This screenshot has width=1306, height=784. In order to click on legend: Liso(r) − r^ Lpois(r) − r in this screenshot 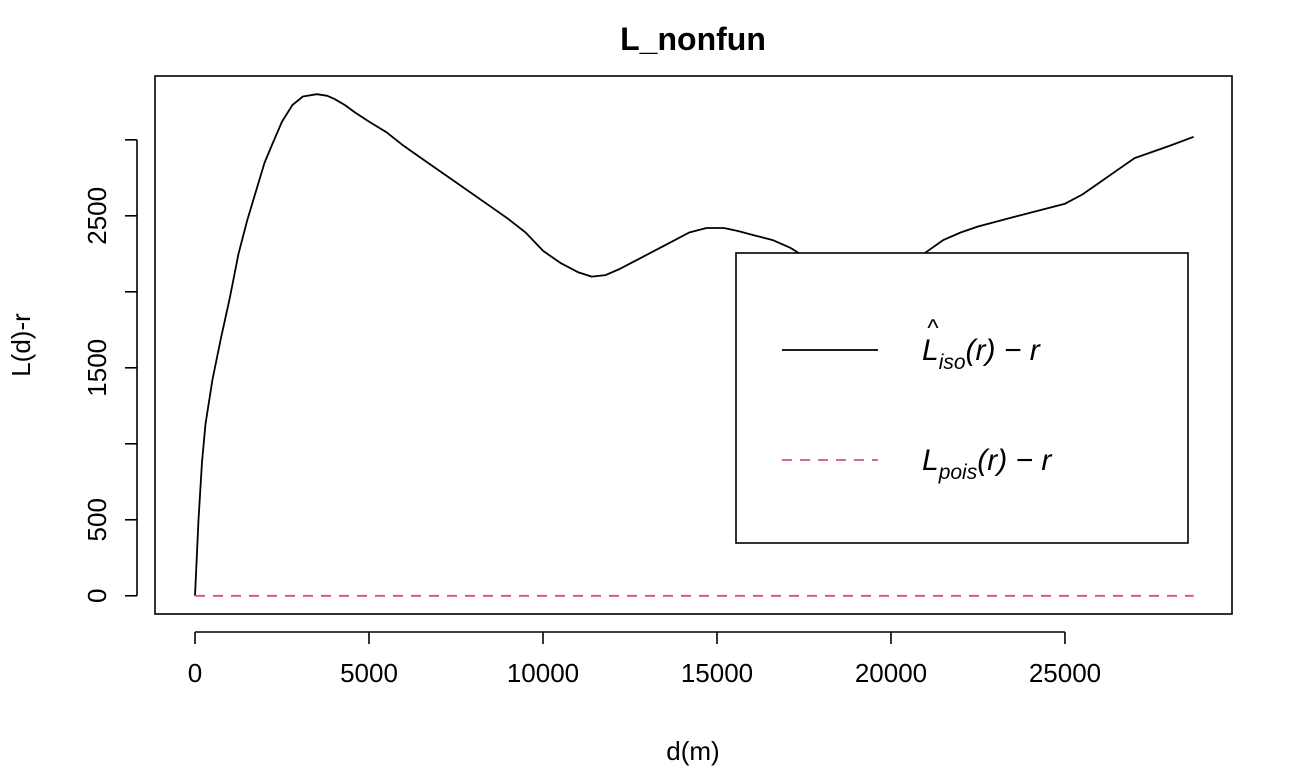, I will do `click(962, 398)`.